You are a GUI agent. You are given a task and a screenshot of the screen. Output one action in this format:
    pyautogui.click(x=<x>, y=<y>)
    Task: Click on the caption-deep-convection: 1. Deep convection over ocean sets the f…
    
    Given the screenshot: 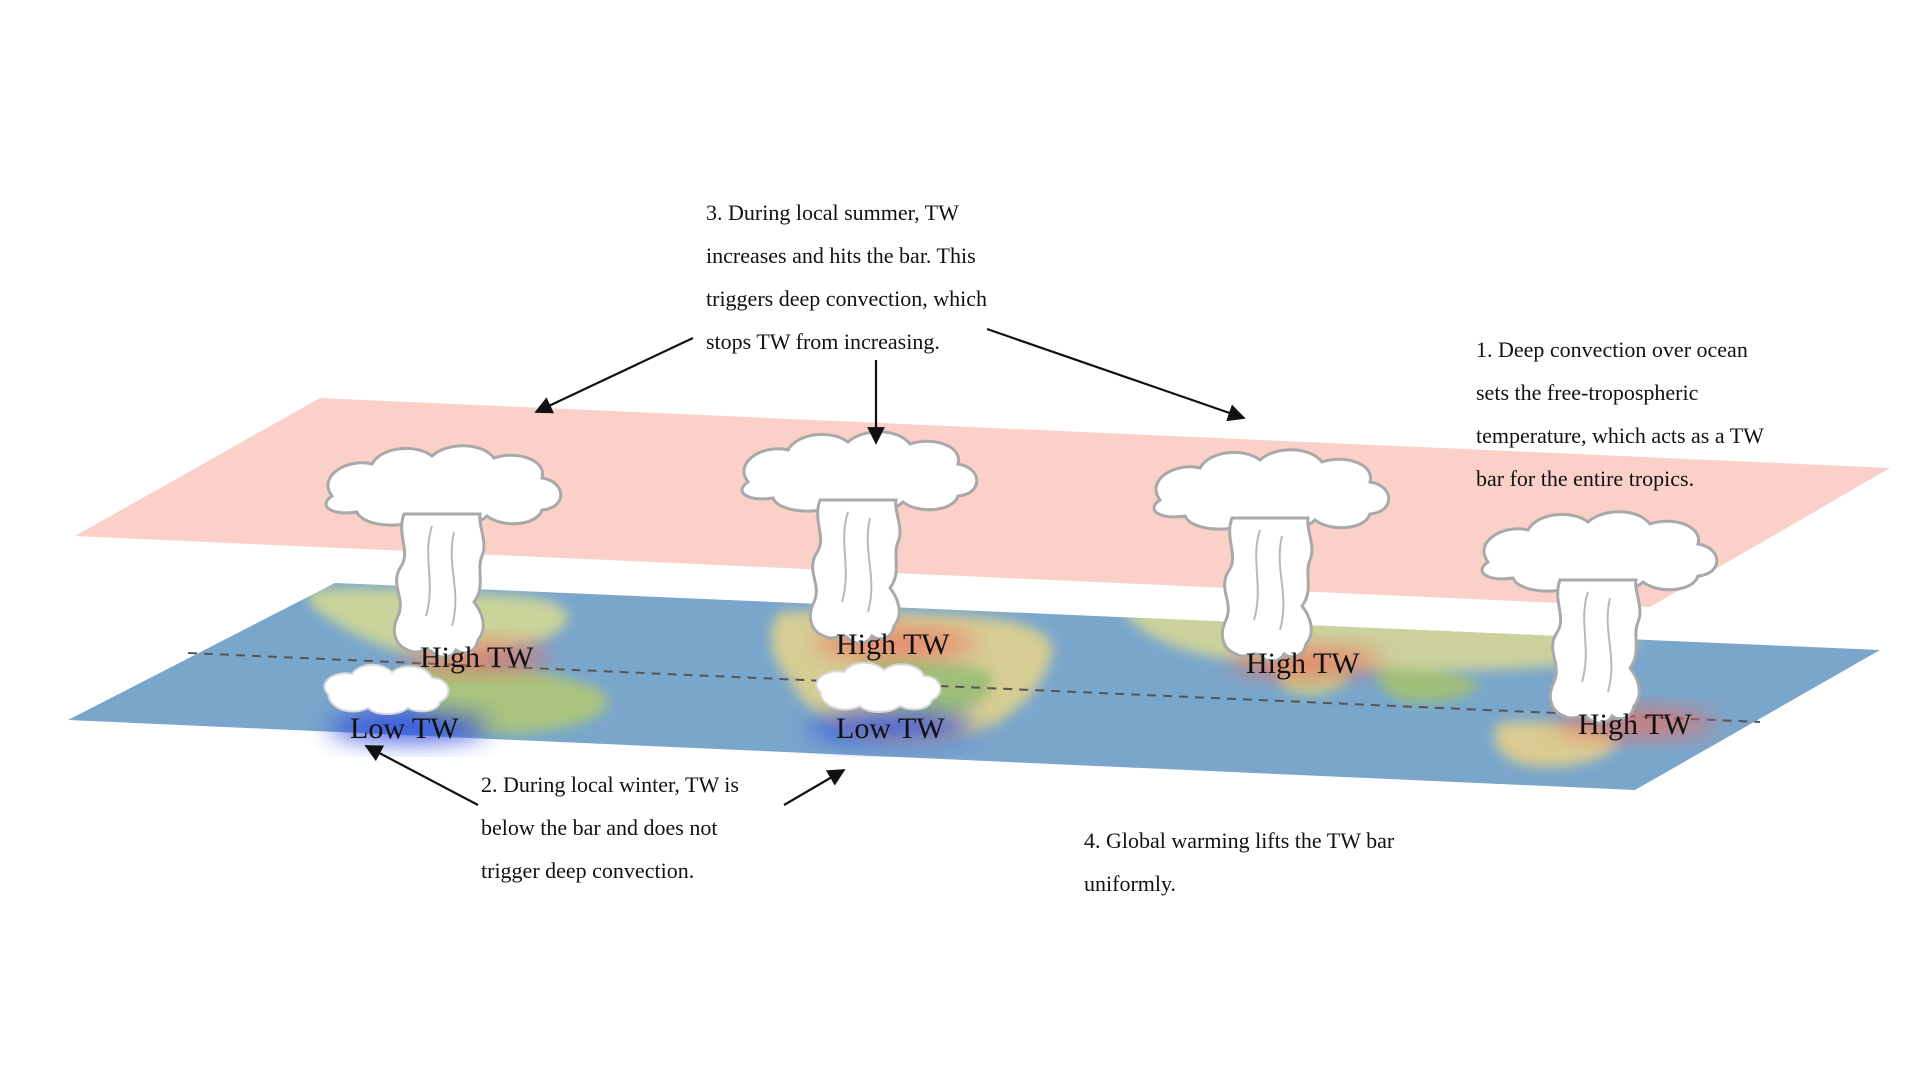 What is the action you would take?
    pyautogui.click(x=1620, y=414)
    